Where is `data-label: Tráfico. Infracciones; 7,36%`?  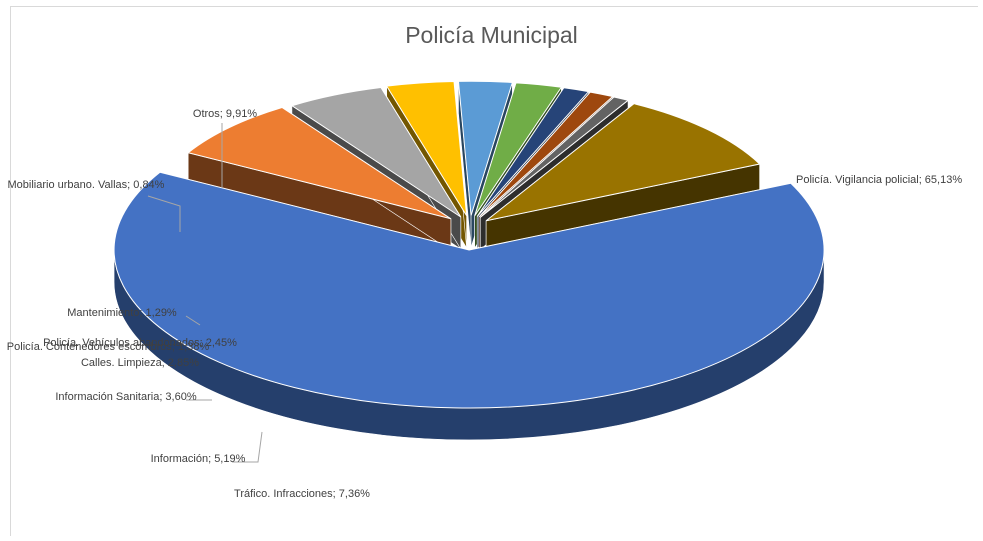
data-label: Tráfico. Infracciones; 7,36% is located at coordinates (302, 494).